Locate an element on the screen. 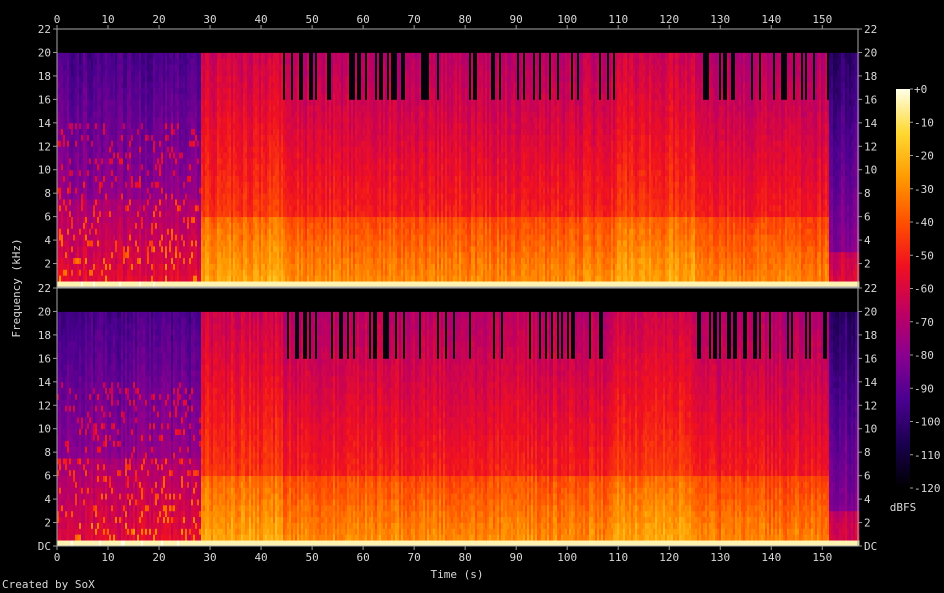 The width and height of the screenshot is (944, 593). colorbar-tick-label: -120 is located at coordinates (927, 488).